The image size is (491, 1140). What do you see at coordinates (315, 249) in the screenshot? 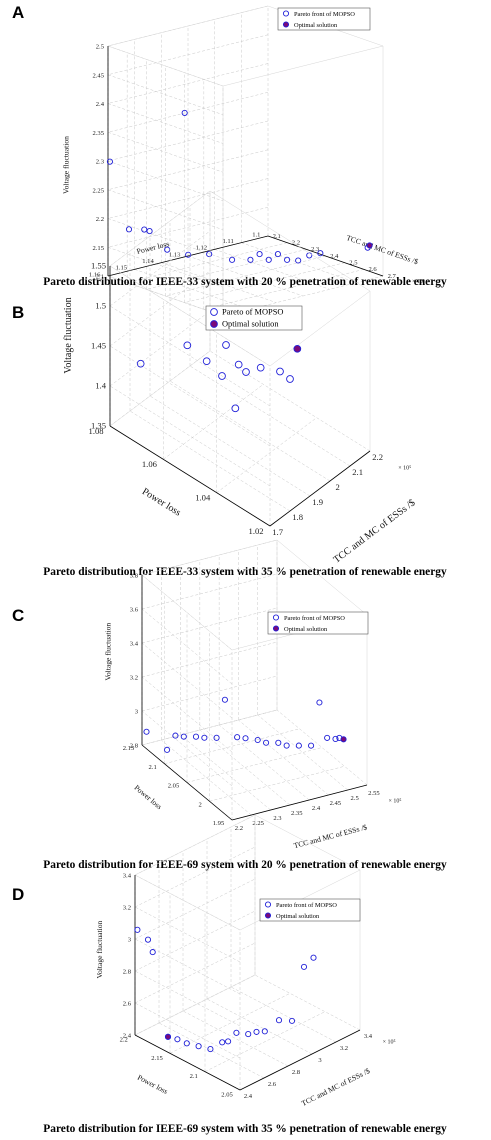
I see `x-tick-label: 2.3` at bounding box center [315, 249].